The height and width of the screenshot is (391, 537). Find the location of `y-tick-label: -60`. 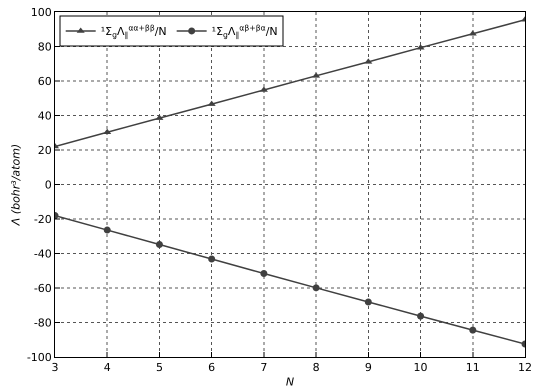

y-tick-label: -60 is located at coordinates (43, 288).